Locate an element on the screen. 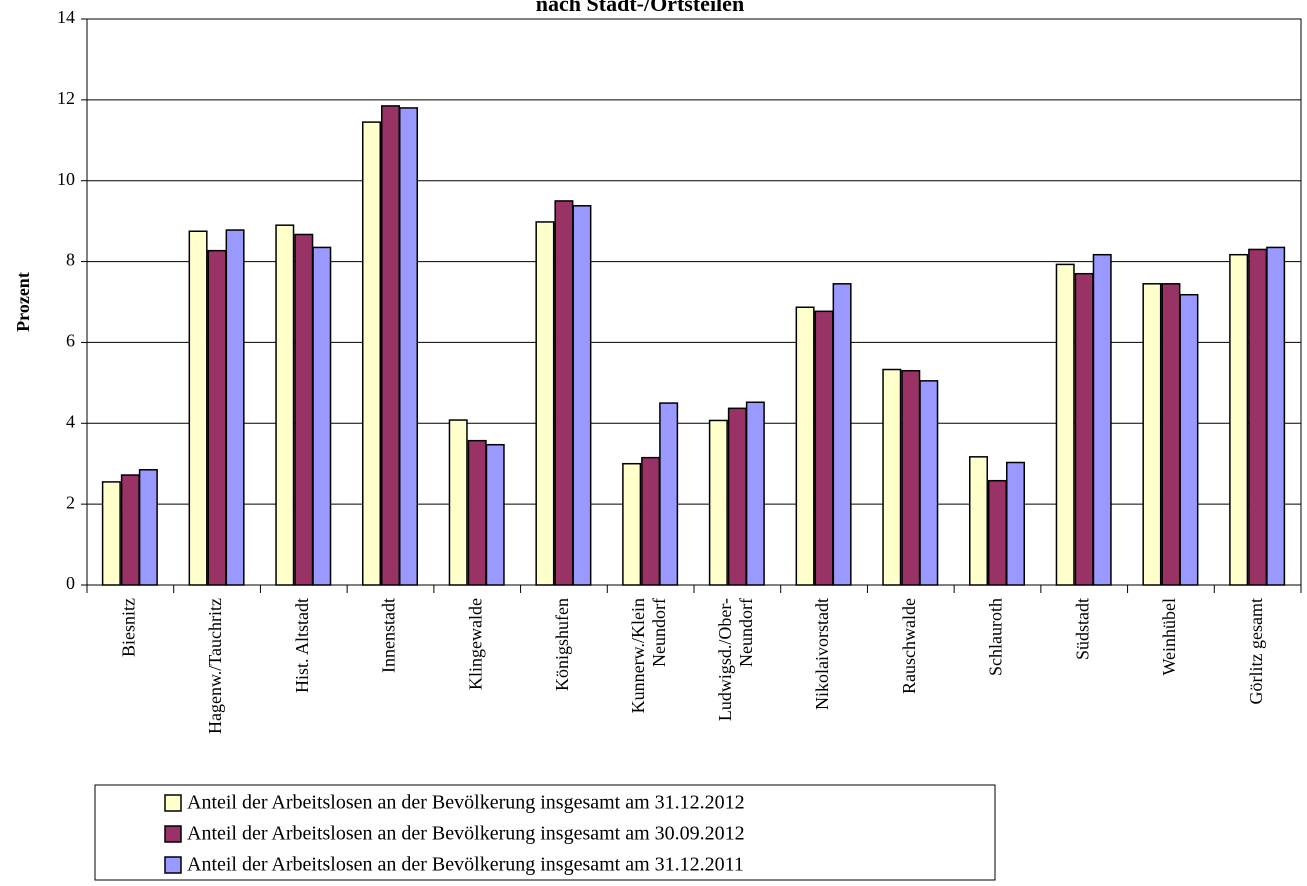 This screenshot has height=886, width=1307. x-tick-label: Königshufen is located at coordinates (562, 644).